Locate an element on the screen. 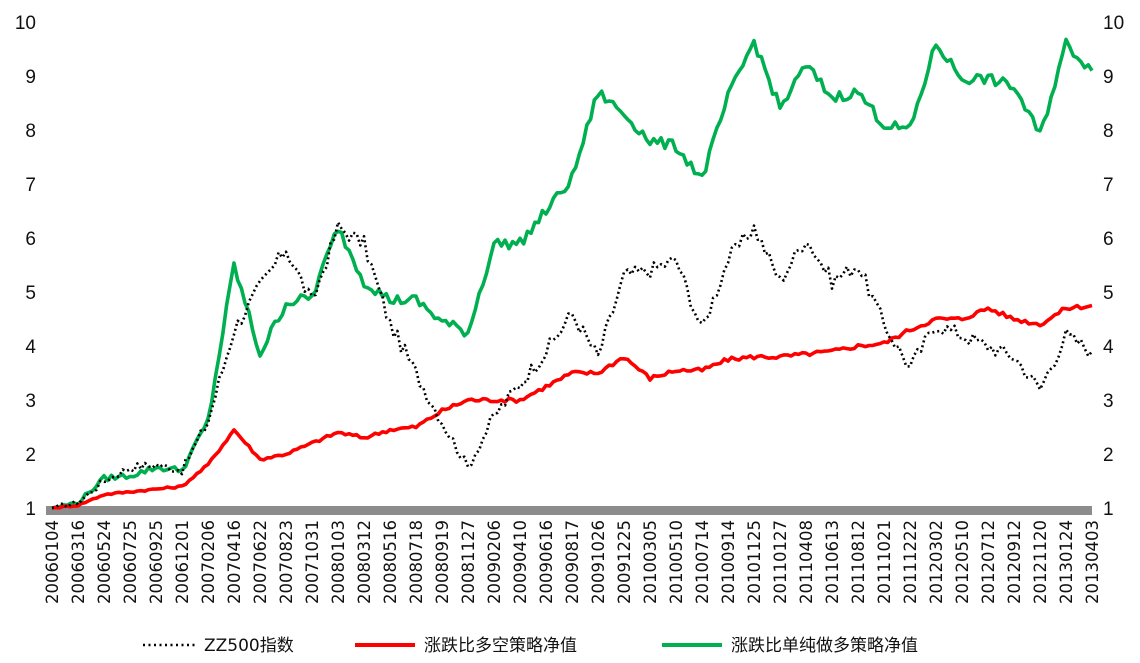 This screenshot has width=1140, height=663. x-tick-label: 20070416 is located at coordinates (234, 562).